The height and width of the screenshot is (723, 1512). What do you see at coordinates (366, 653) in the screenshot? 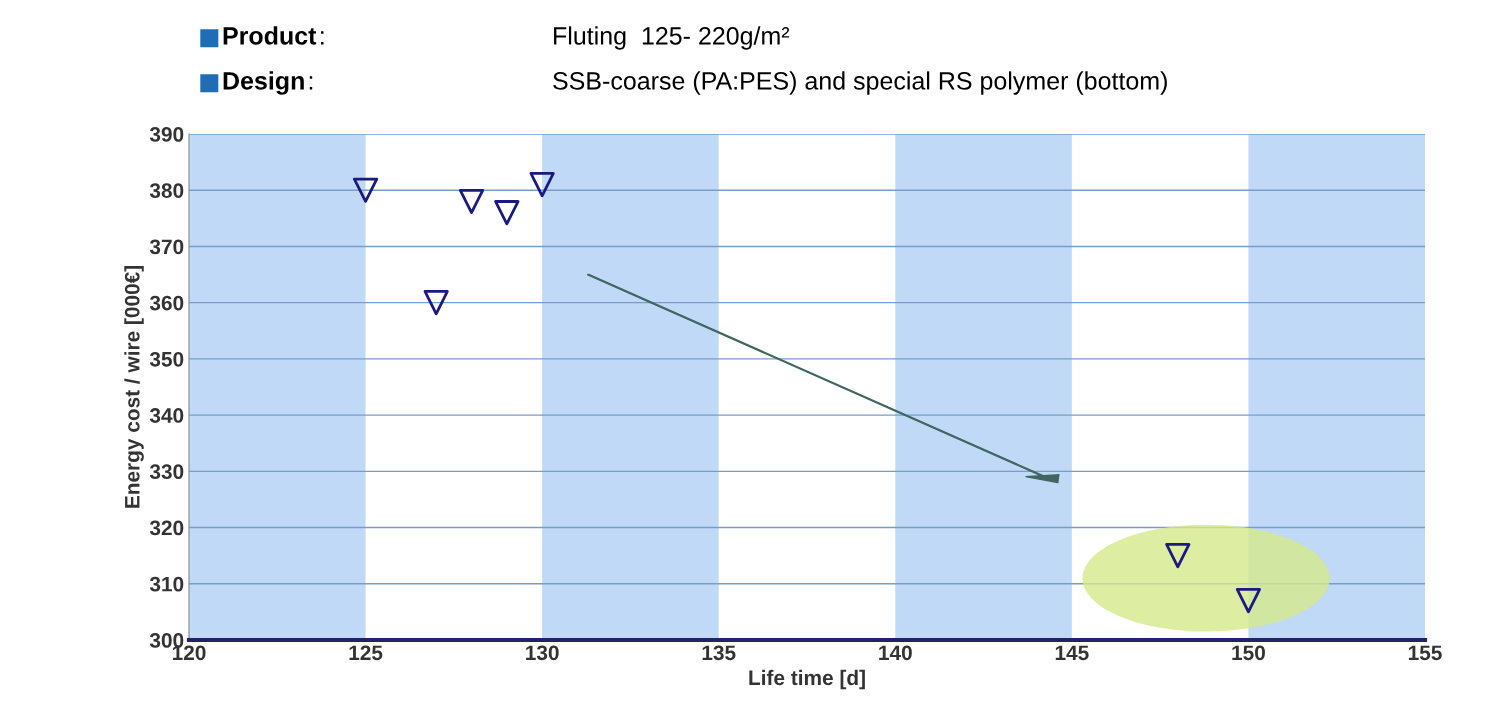
I see `x-tick-label: 125` at bounding box center [366, 653].